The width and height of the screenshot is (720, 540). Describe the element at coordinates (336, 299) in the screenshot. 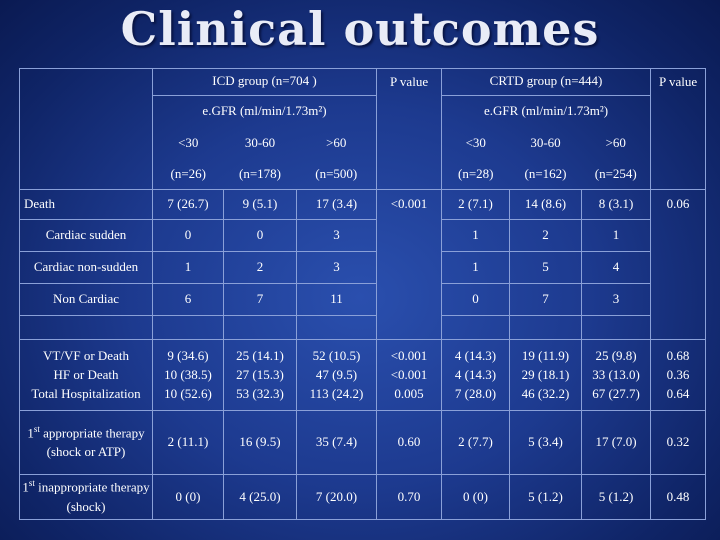

I see `table-cell: 11` at that location.